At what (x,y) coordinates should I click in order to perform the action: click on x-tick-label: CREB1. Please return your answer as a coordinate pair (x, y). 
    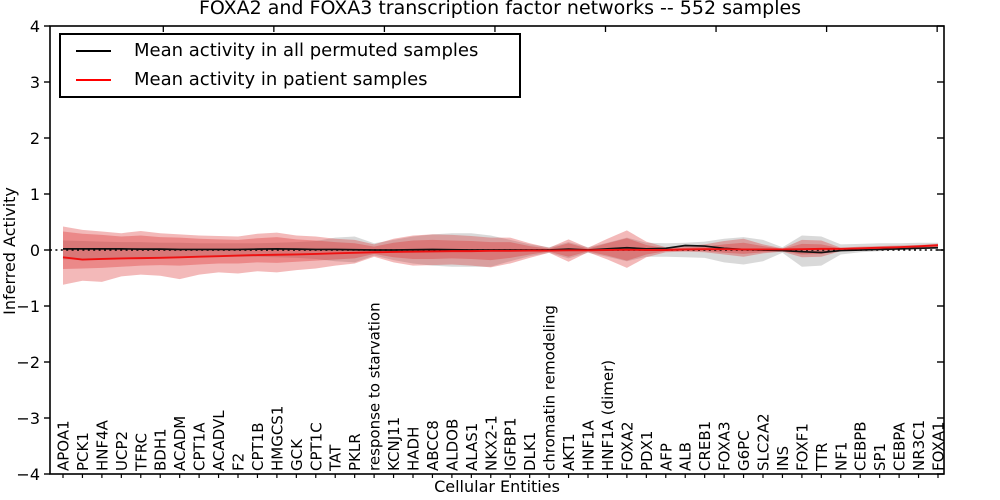
    Looking at the image, I should click on (705, 446).